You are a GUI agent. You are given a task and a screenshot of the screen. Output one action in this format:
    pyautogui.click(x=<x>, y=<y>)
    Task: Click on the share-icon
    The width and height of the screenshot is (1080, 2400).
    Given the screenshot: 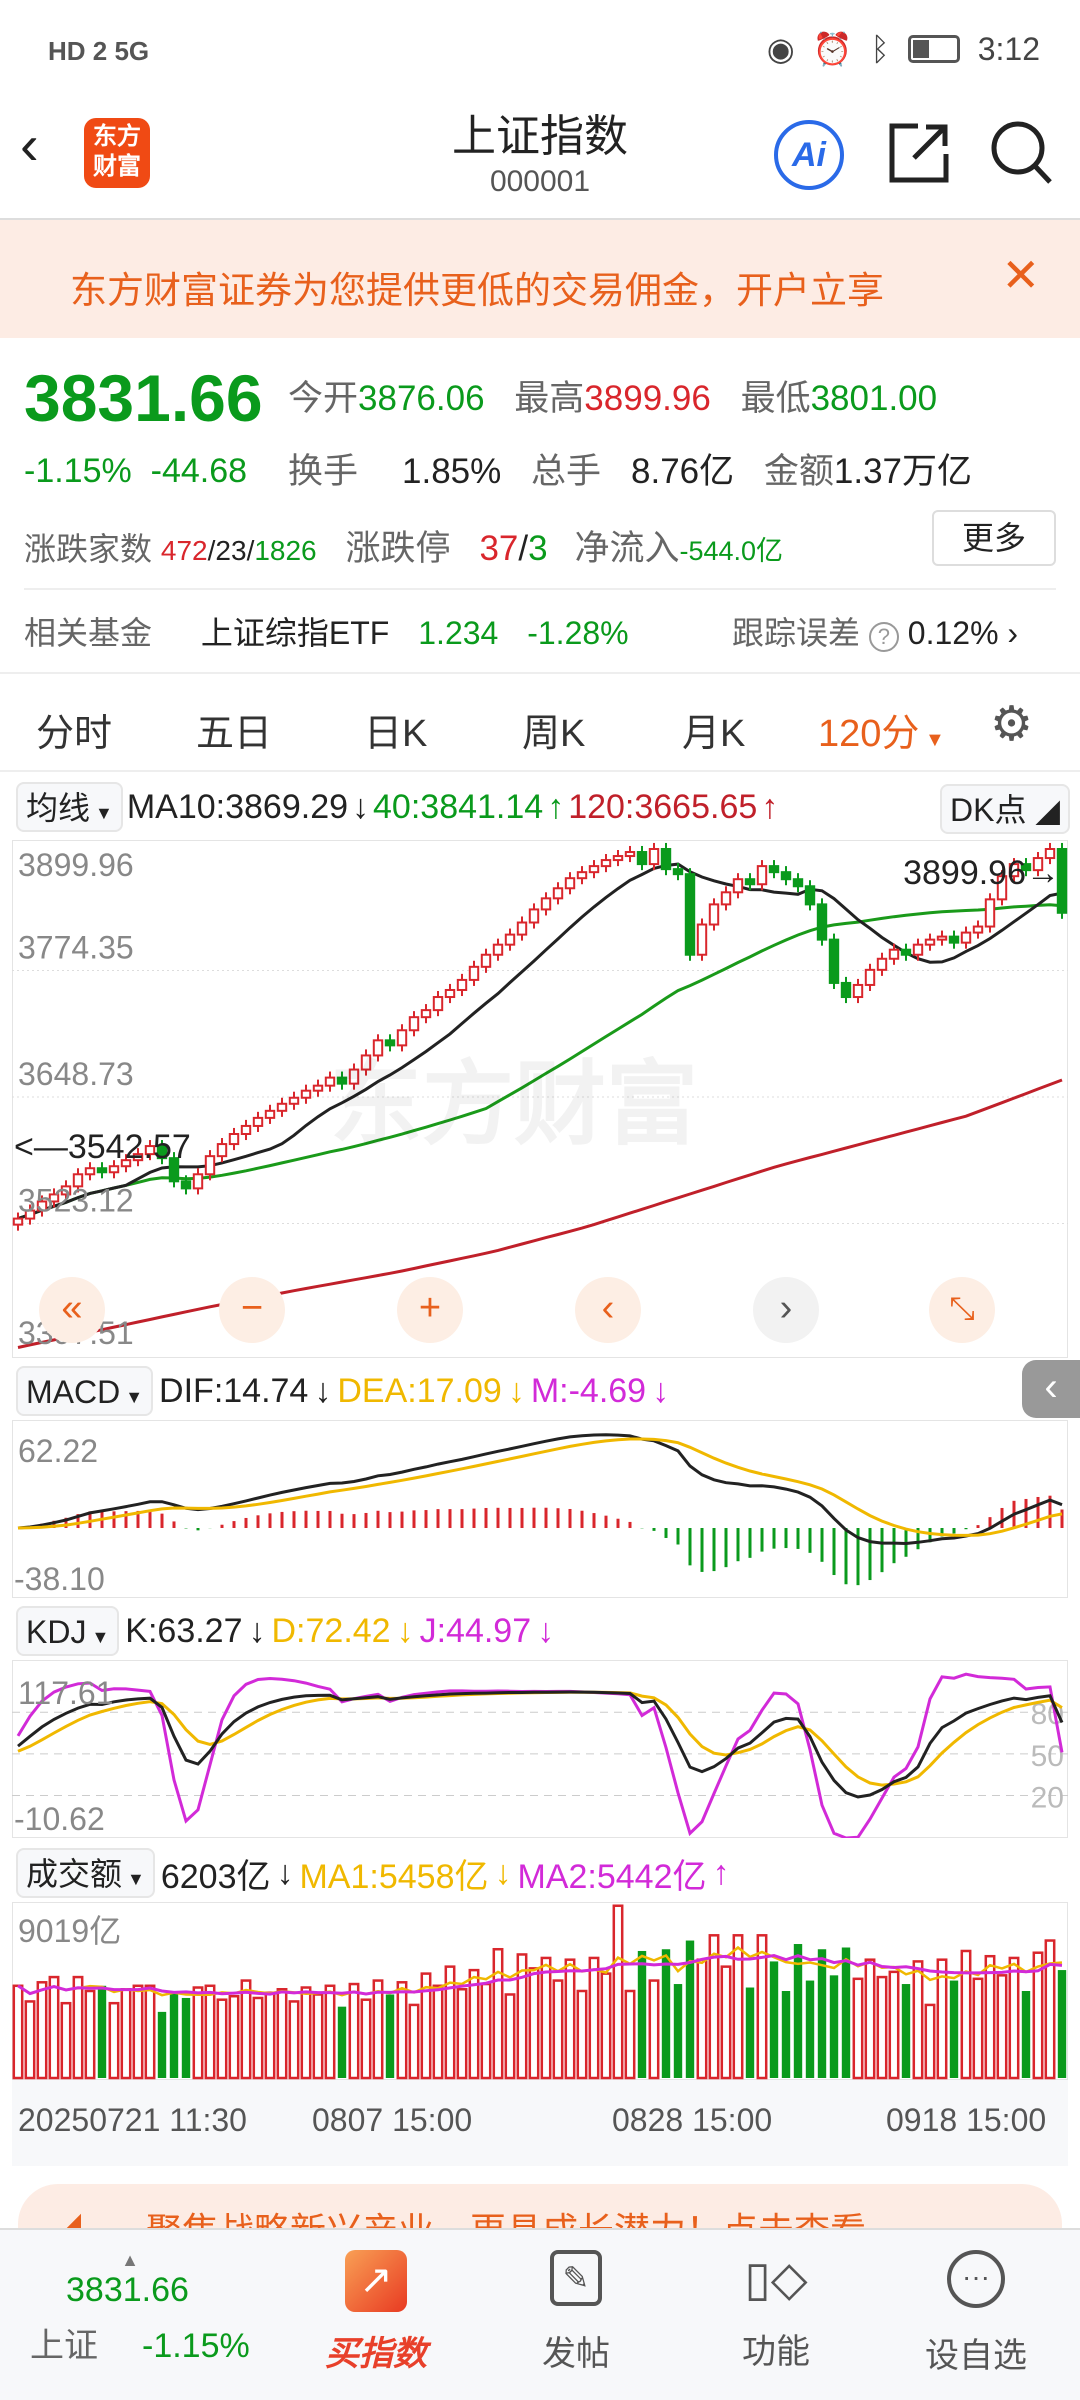 What is the action you would take?
    pyautogui.click(x=919, y=153)
    